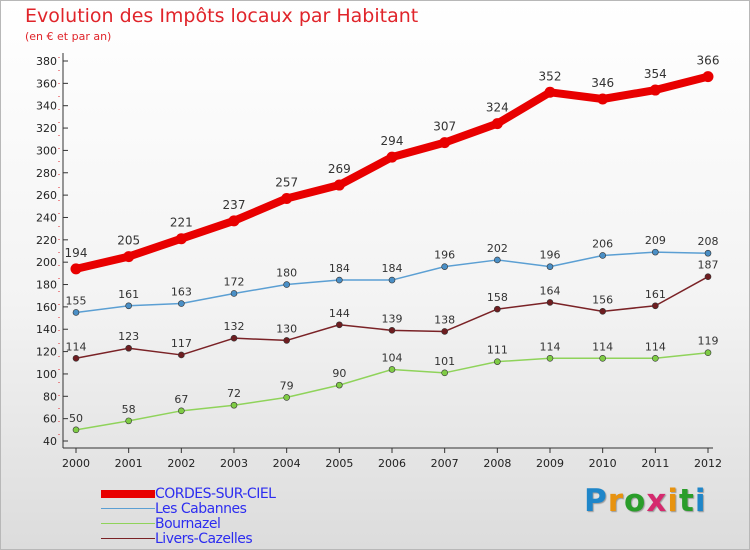 The width and height of the screenshot is (750, 550). Describe the element at coordinates (128, 241) in the screenshot. I see `data-label-0: 205` at that location.